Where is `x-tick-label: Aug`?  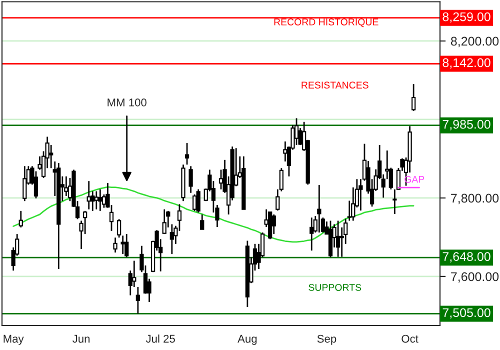 x-tick-label: Aug is located at coordinates (247, 339).